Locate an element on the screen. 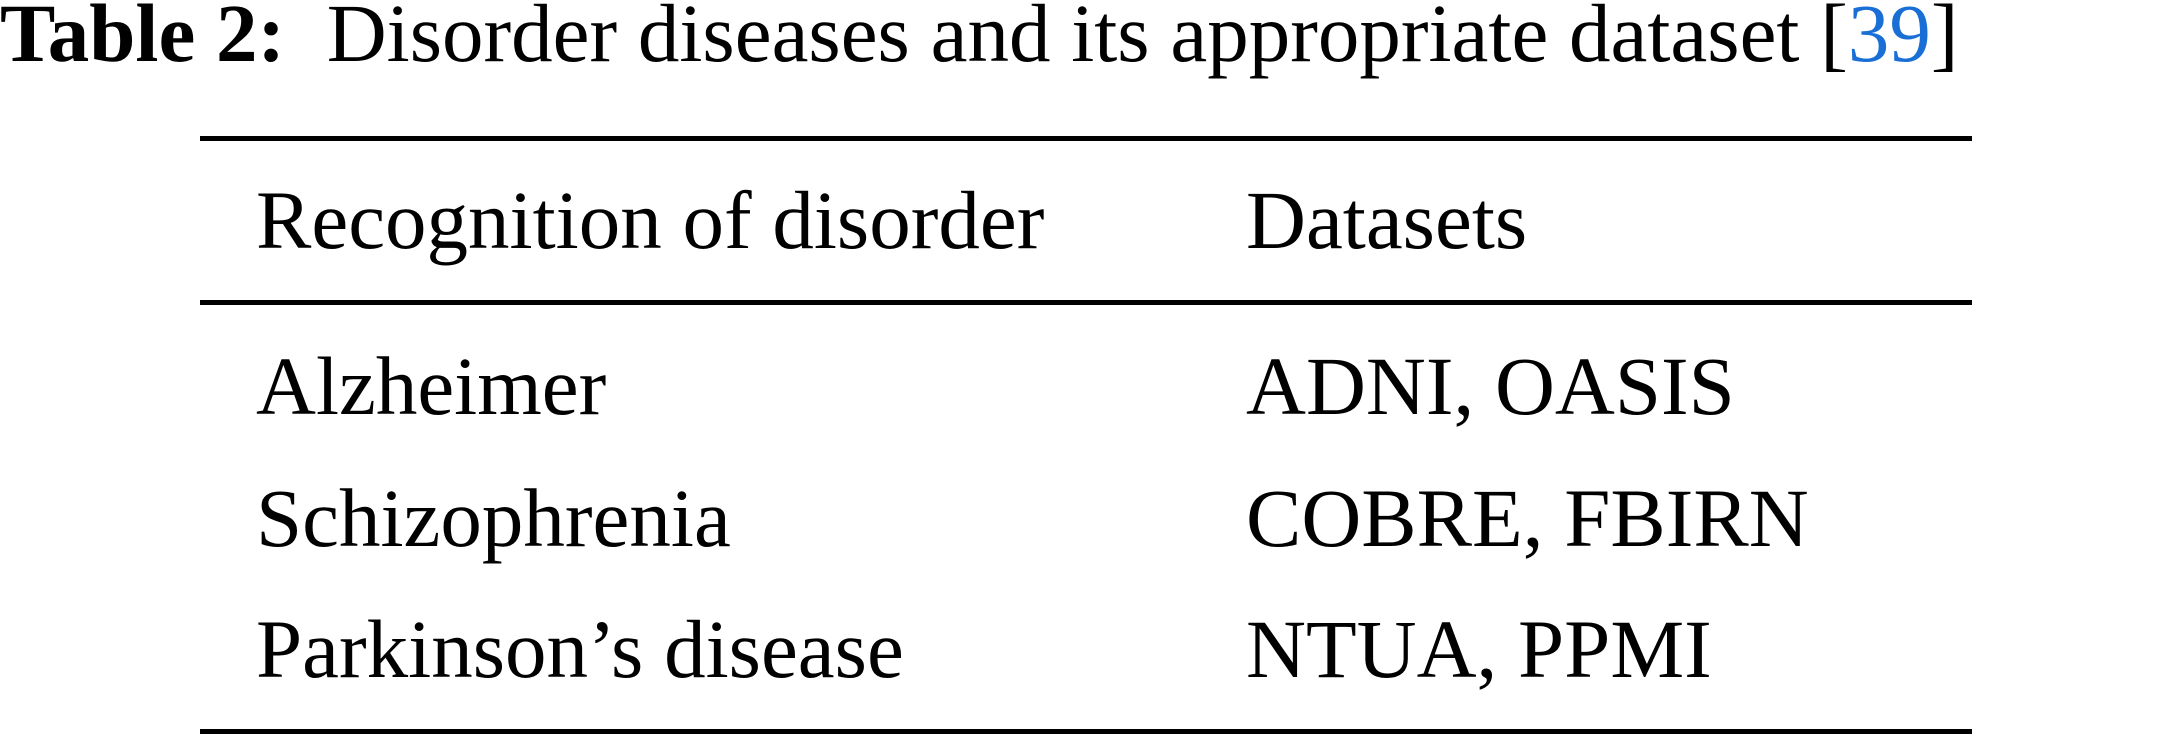  top-rule is located at coordinates (1086, 138).